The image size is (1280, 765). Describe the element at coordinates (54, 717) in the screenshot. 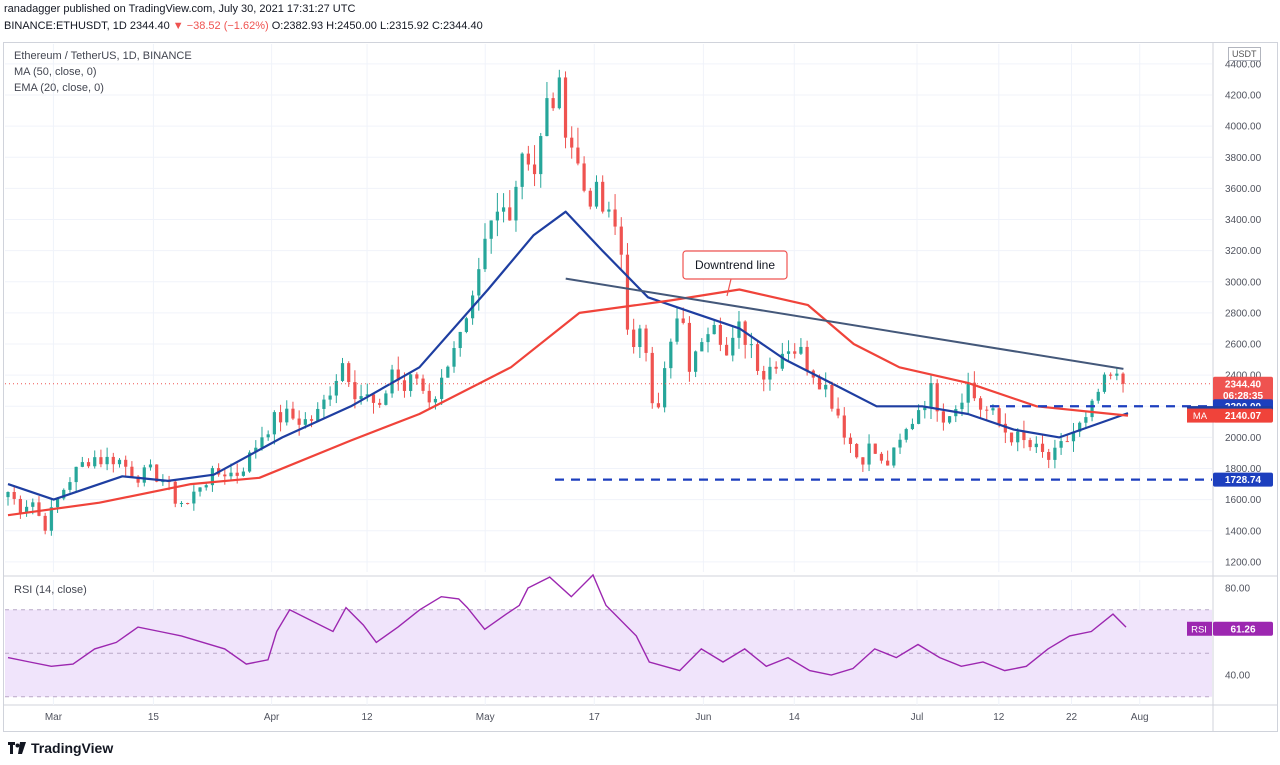

I see `time-tick-label: Mar` at that location.